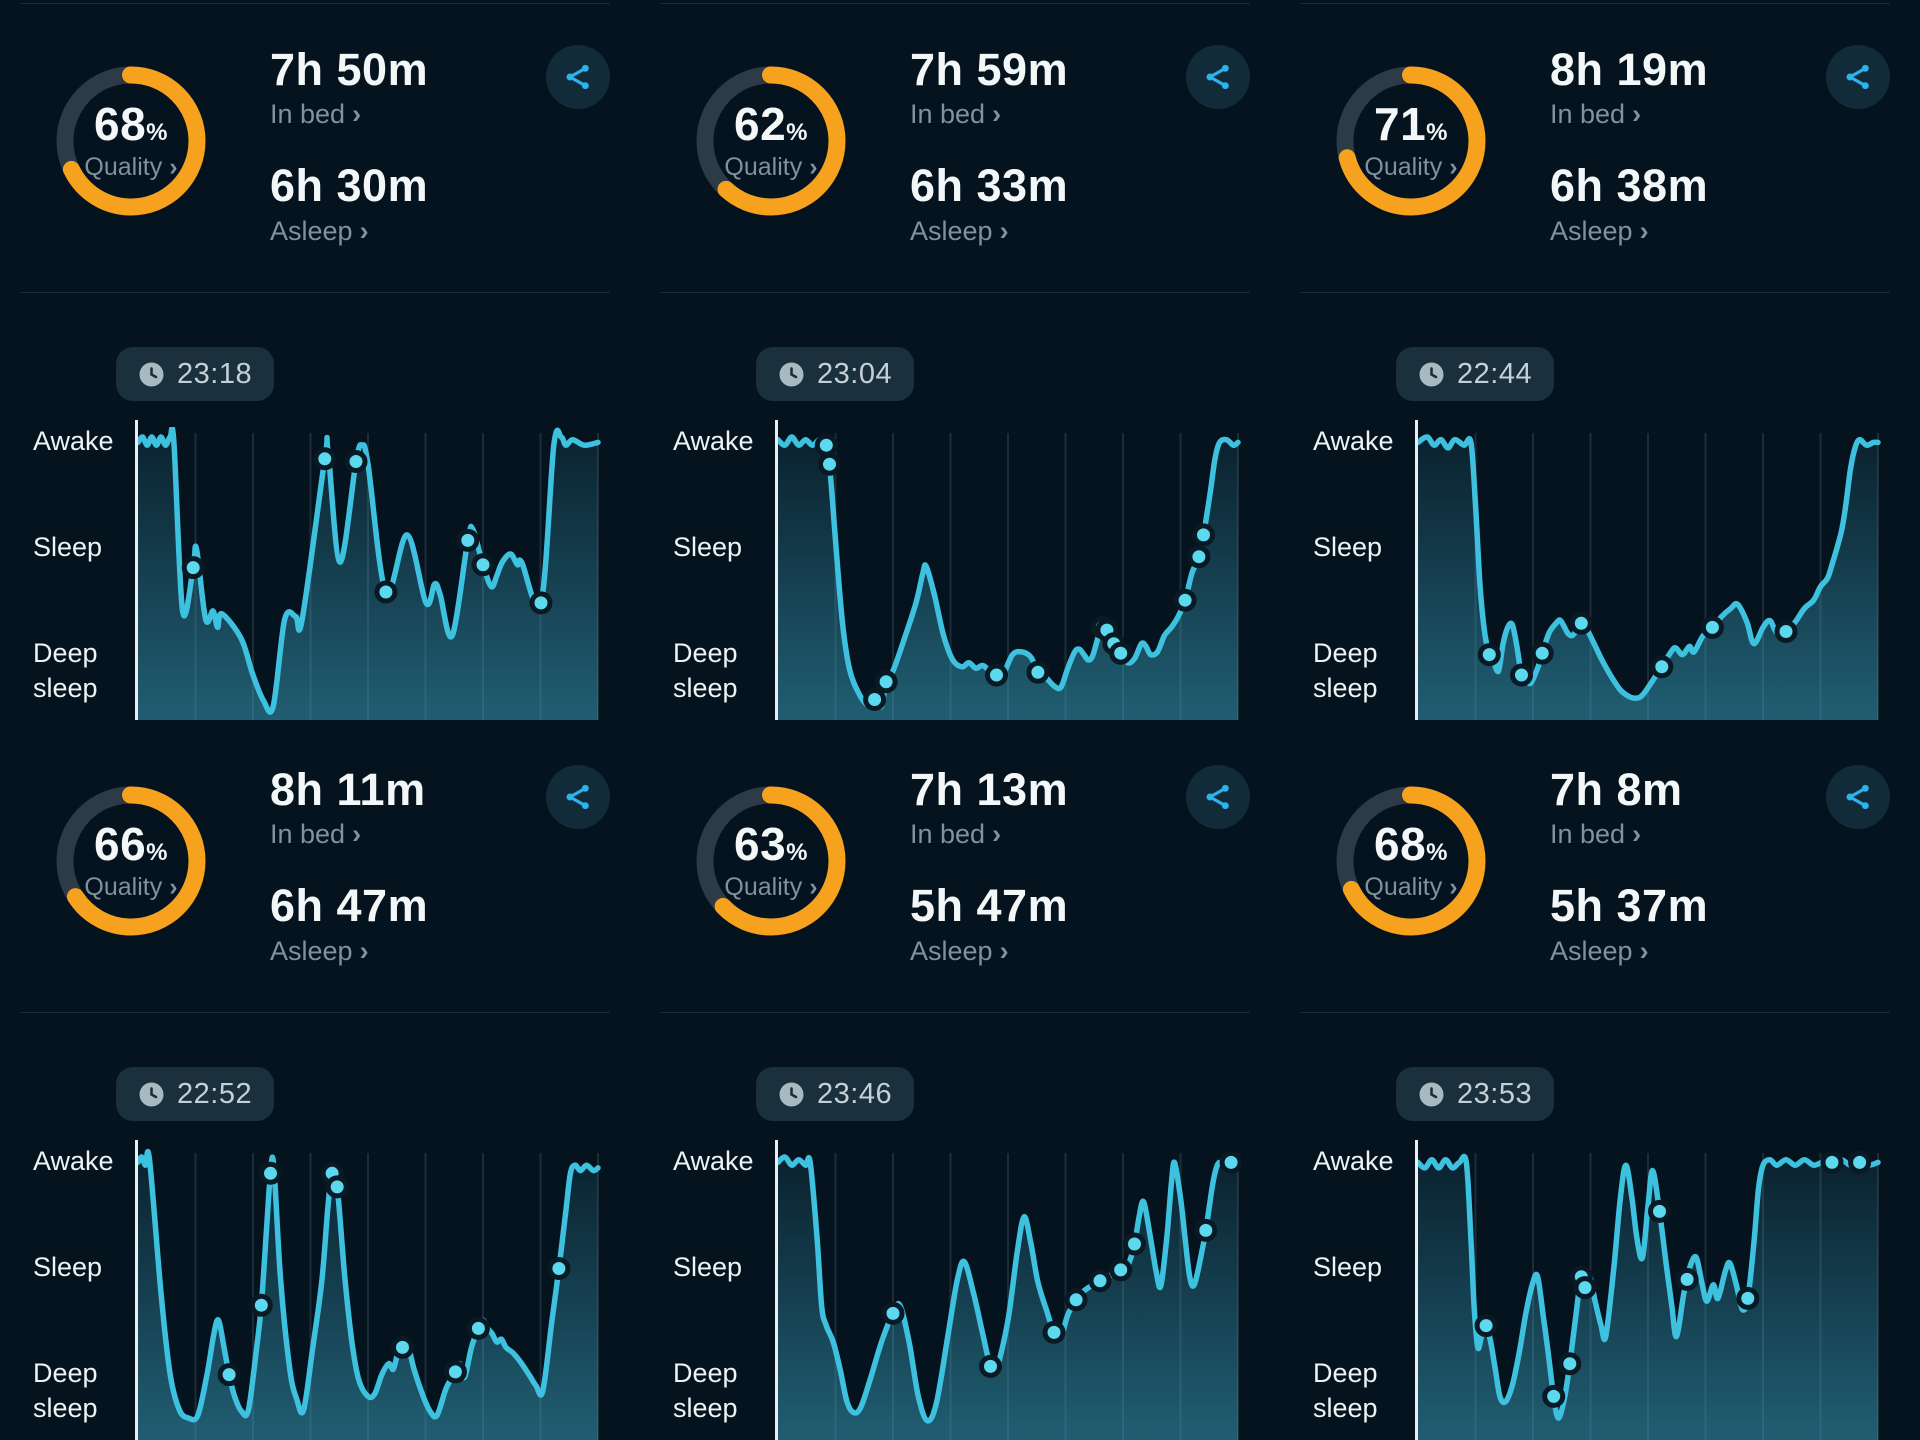  I want to click on bedtime-value: 23:53, so click(1495, 1093).